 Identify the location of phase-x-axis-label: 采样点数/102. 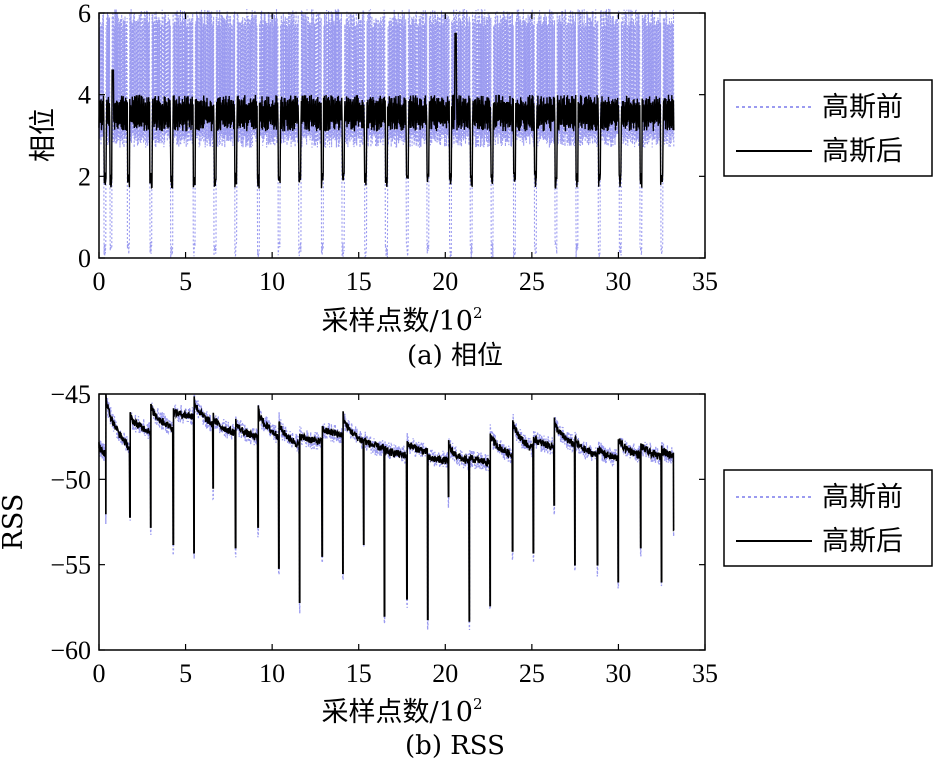
(402, 320).